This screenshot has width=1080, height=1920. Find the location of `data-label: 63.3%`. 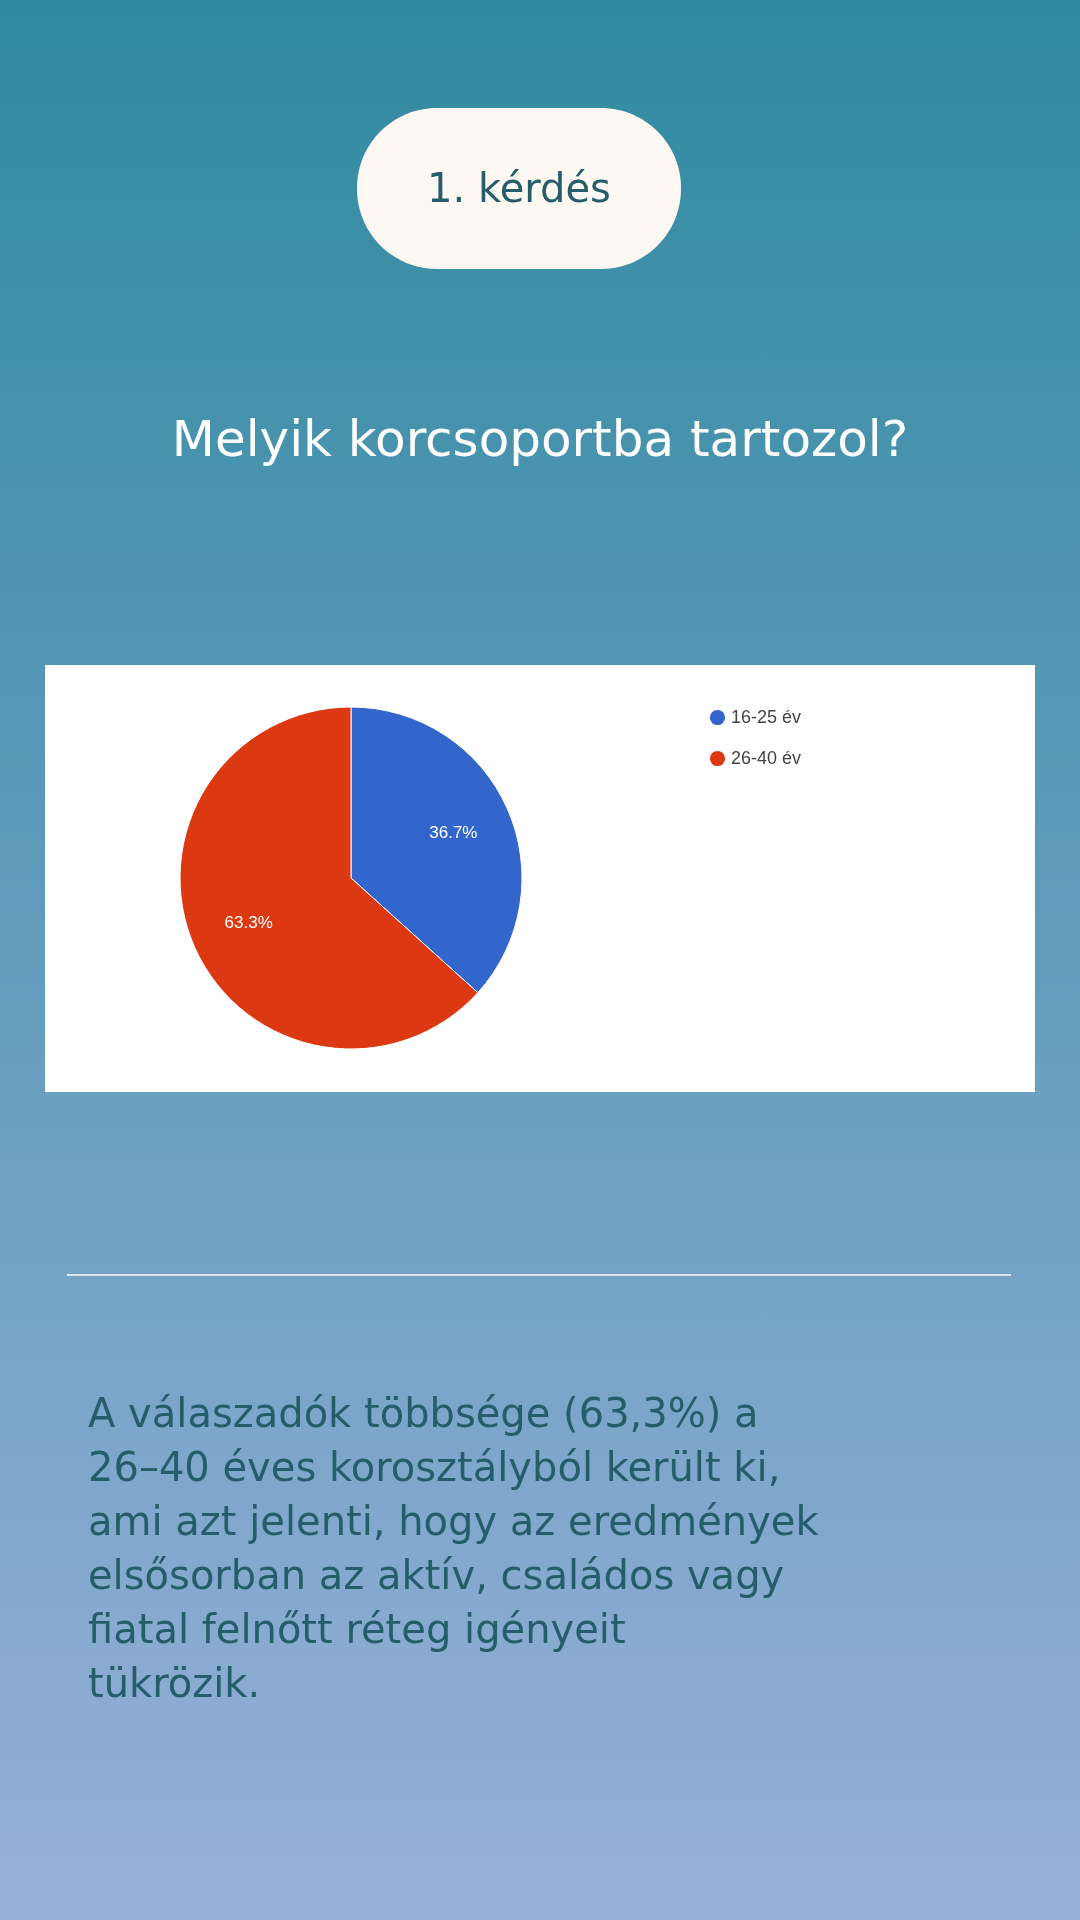

data-label: 63.3% is located at coordinates (248, 923).